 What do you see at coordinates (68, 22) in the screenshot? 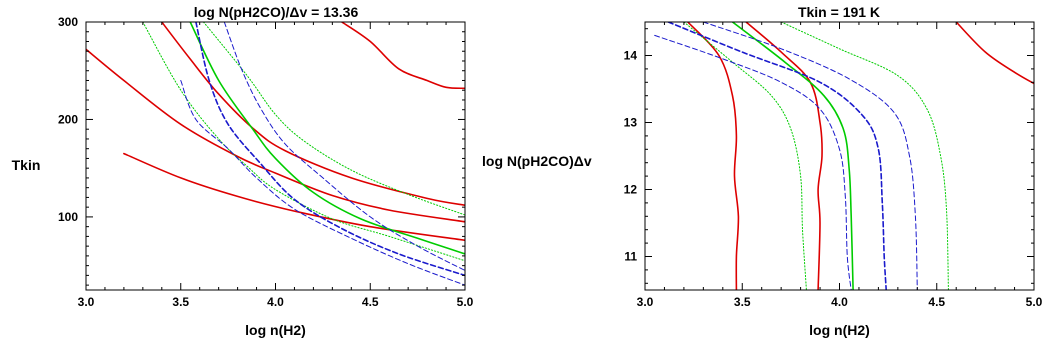
I see `y-tick-label: 300` at bounding box center [68, 22].